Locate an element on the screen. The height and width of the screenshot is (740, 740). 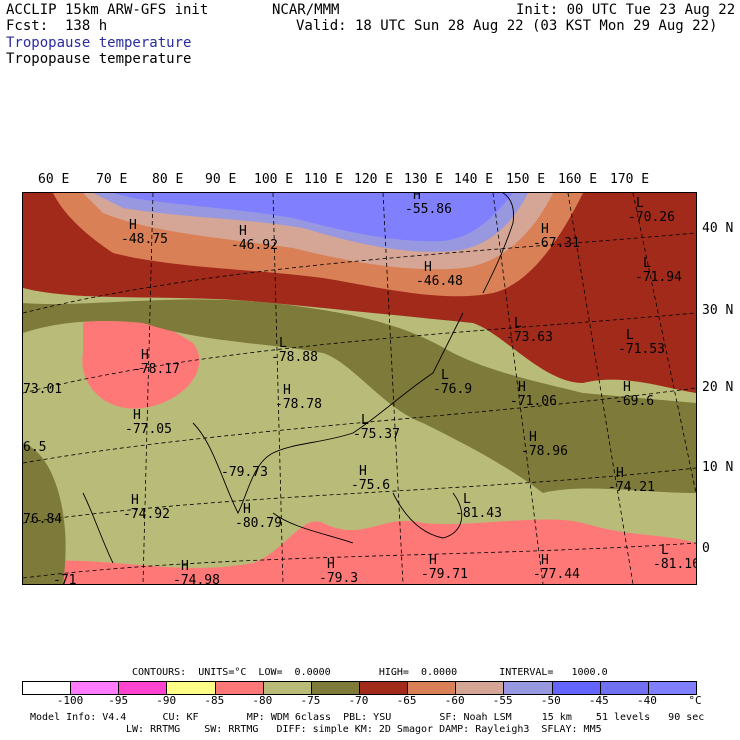
lat-label: 20 N is located at coordinates (718, 387).